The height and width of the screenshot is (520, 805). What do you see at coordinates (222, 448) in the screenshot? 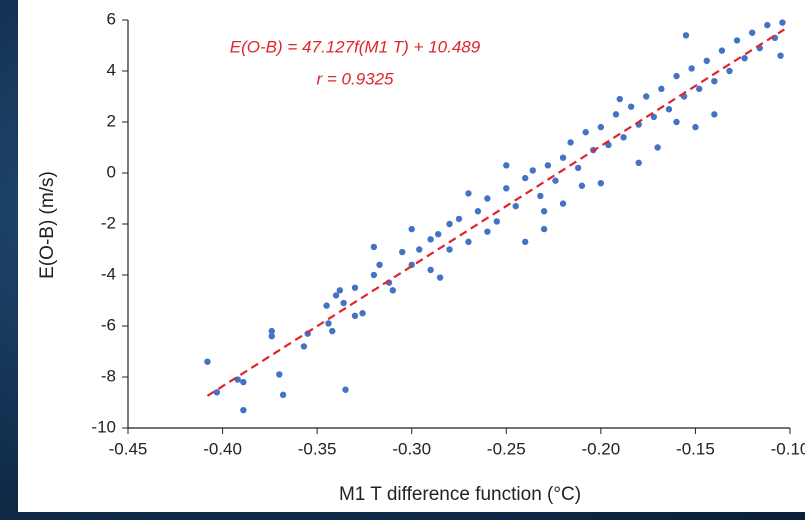
I see `x-tick-label: -0.40` at bounding box center [222, 448].